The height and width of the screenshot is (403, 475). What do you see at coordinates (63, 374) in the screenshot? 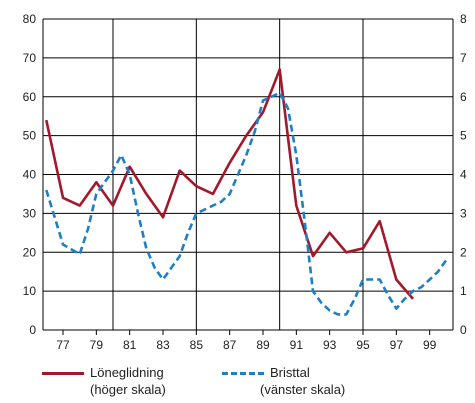
I see `legend-swatch-loneglidning` at bounding box center [63, 374].